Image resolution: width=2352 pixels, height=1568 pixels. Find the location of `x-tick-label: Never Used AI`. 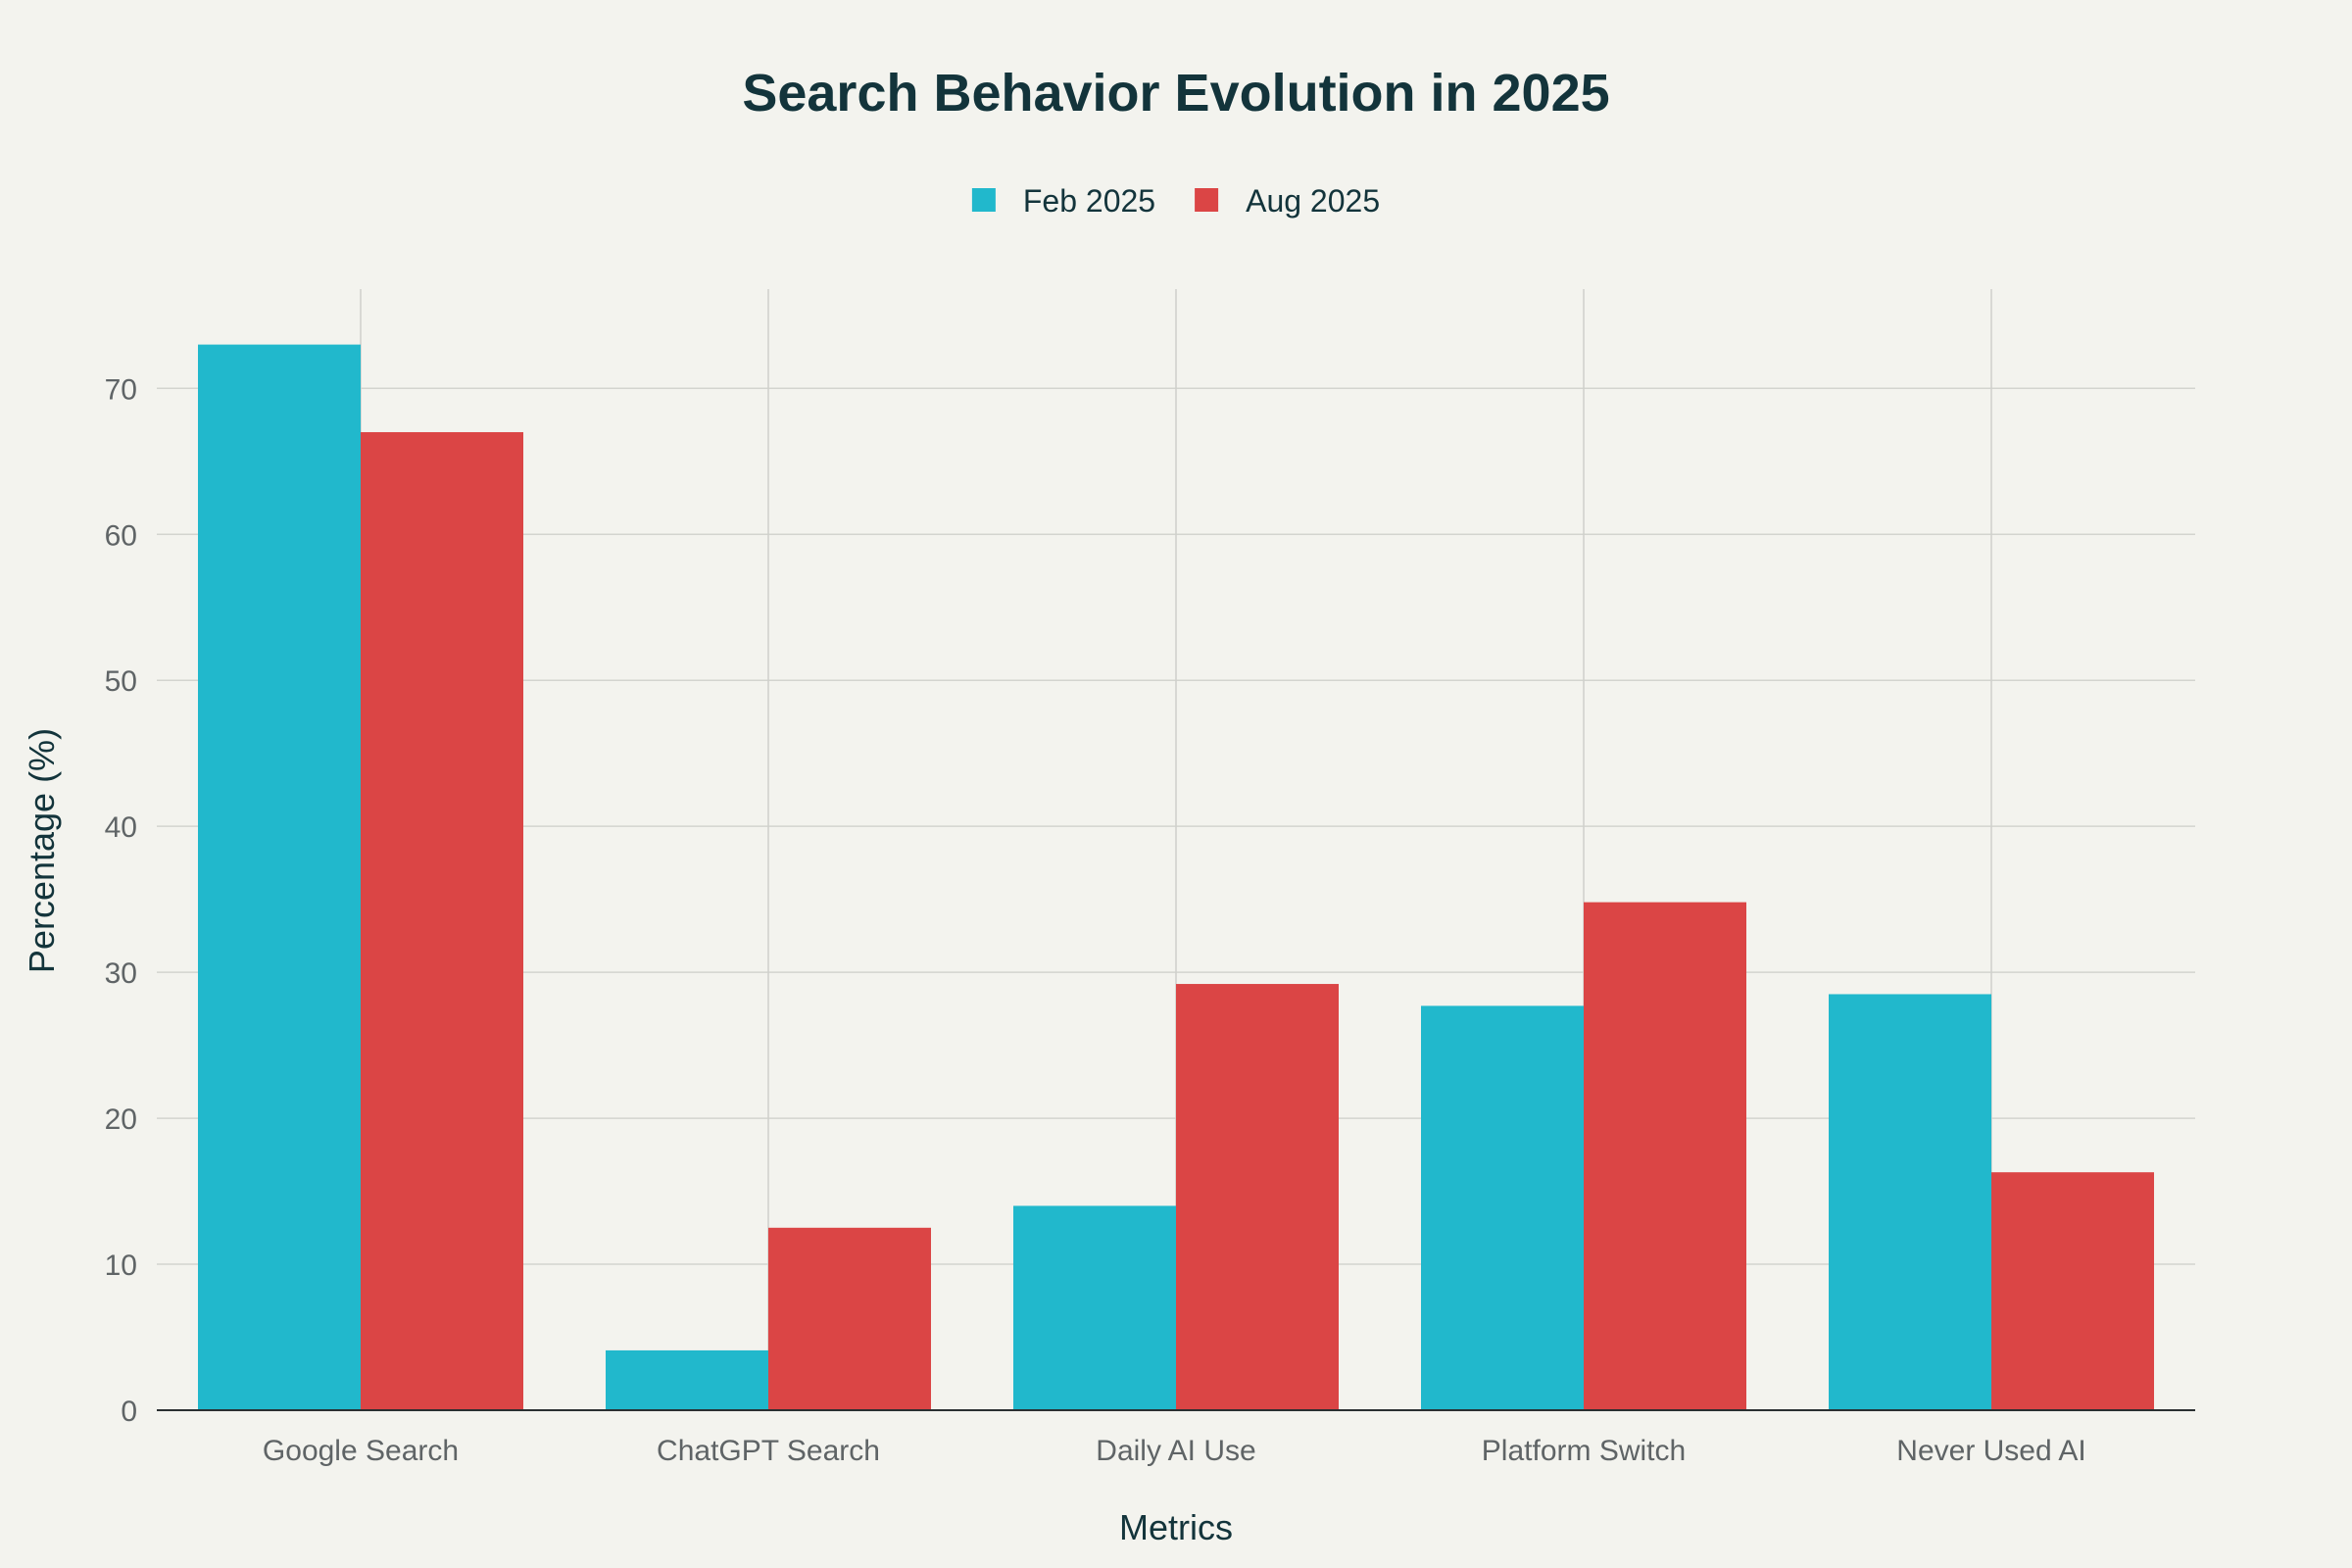

x-tick-label: Never Used AI is located at coordinates (1990, 1451).